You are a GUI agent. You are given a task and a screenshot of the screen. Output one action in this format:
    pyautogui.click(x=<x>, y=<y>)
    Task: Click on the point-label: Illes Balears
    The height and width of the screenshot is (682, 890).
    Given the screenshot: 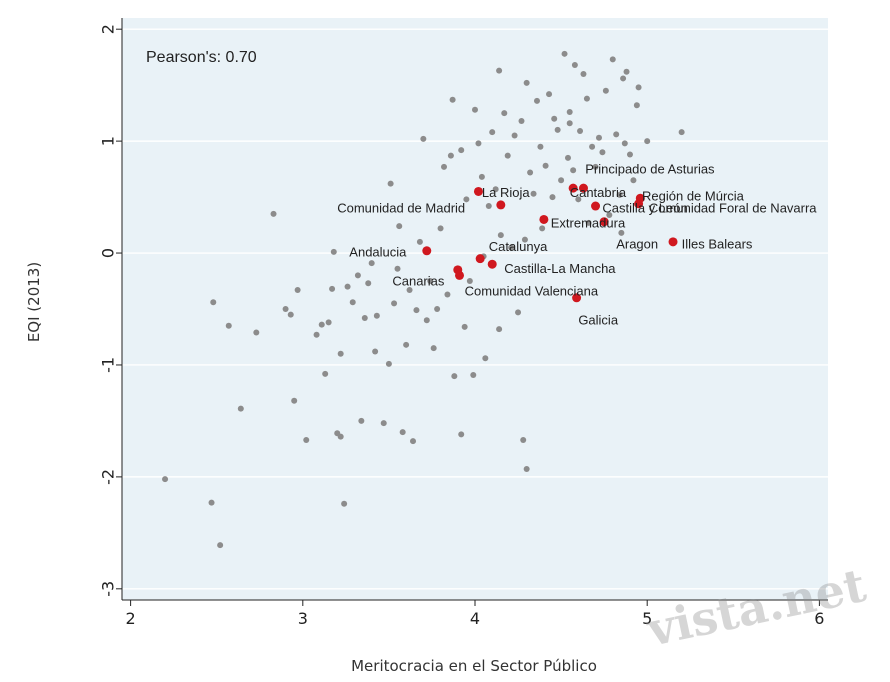 What is the action you would take?
    pyautogui.click(x=717, y=244)
    